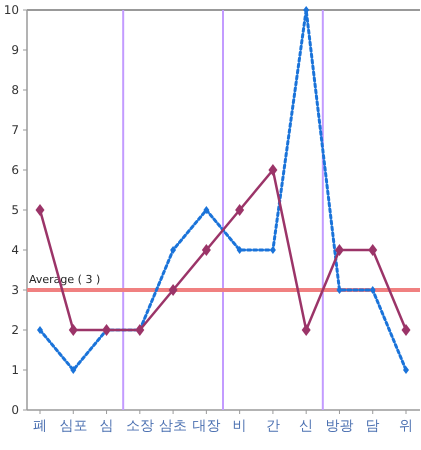 This screenshot has width=421, height=450. I want to click on y-tick-label: 3, so click(15, 290).